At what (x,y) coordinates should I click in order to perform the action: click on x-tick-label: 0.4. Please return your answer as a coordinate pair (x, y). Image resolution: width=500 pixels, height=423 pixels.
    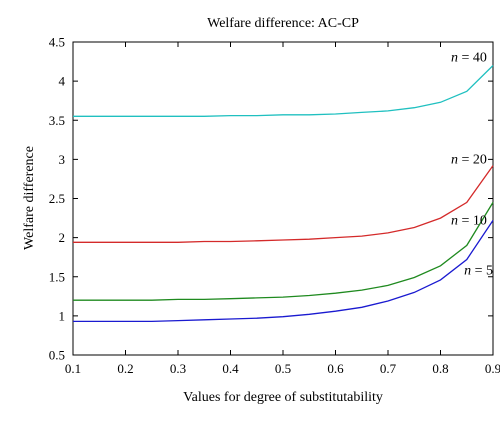
    Looking at the image, I should click on (230, 368).